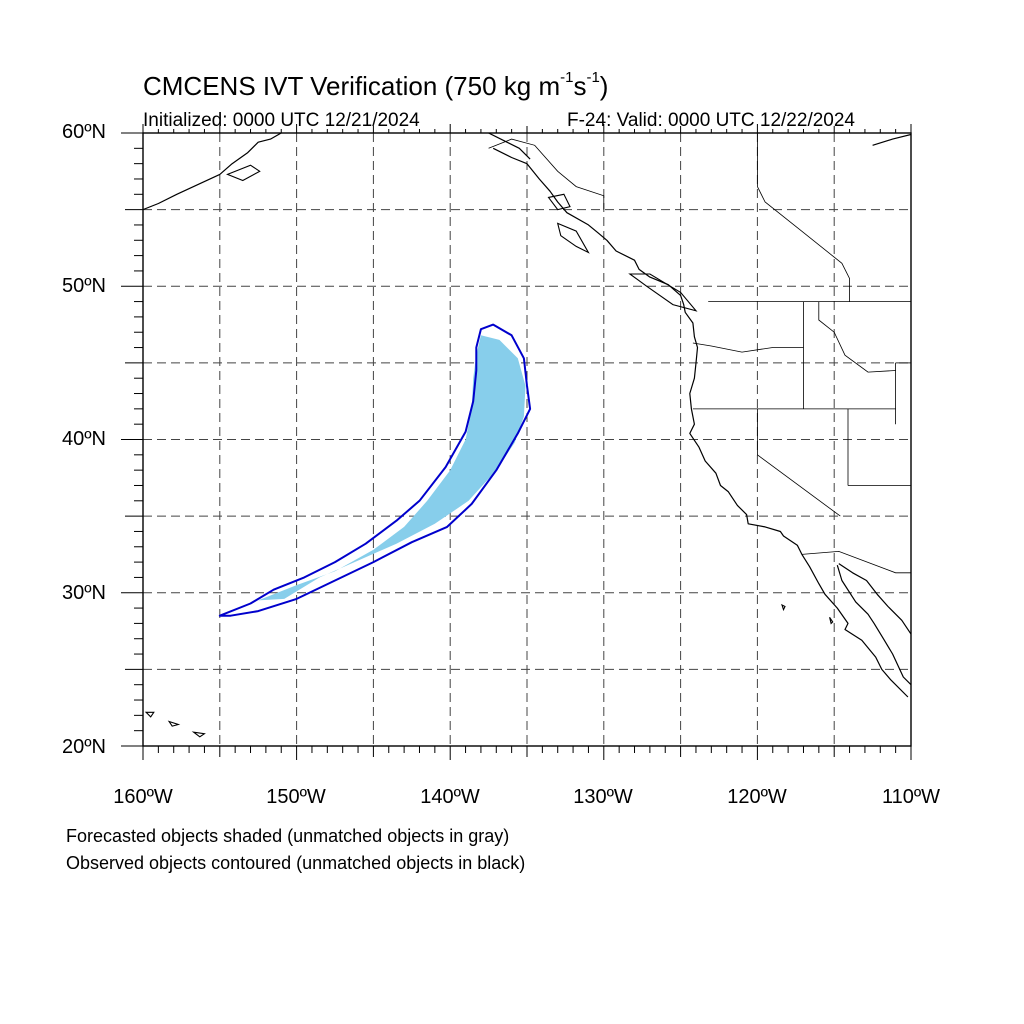 Image resolution: width=1024 pixels, height=1024 pixels. I want to click on coast-gulf-west, so click(873, 625).